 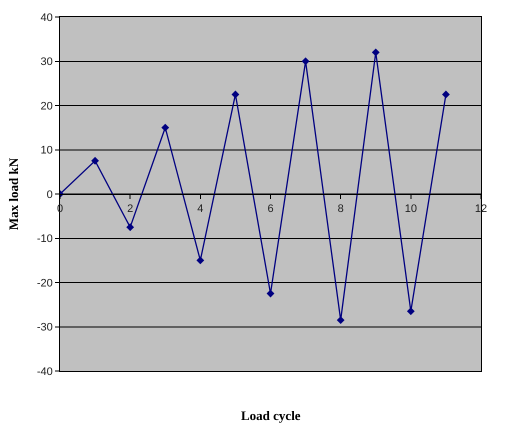 I want to click on y-tick-label: 40, so click(x=46, y=18).